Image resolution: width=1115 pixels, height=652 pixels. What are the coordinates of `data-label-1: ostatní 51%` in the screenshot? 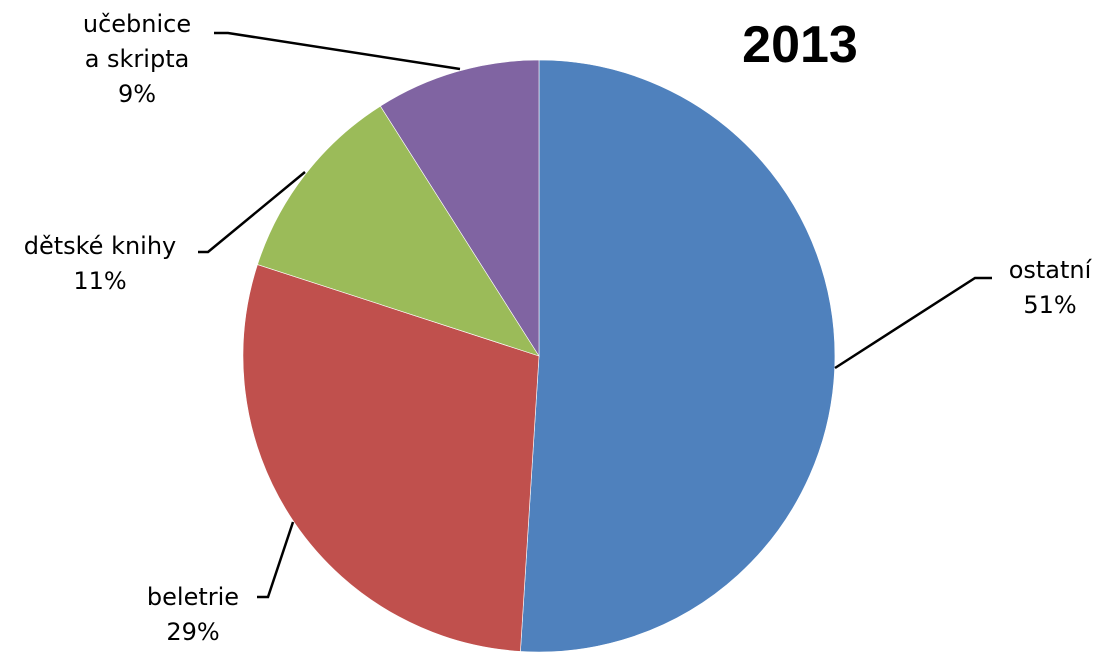 It's located at (1051, 287).